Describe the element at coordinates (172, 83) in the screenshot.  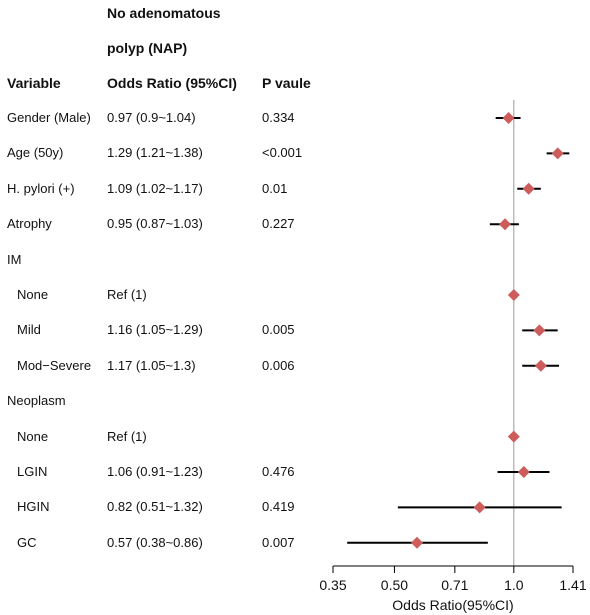
I see `column-header-odds-ratio: Odds Ratio (95%CI)` at that location.